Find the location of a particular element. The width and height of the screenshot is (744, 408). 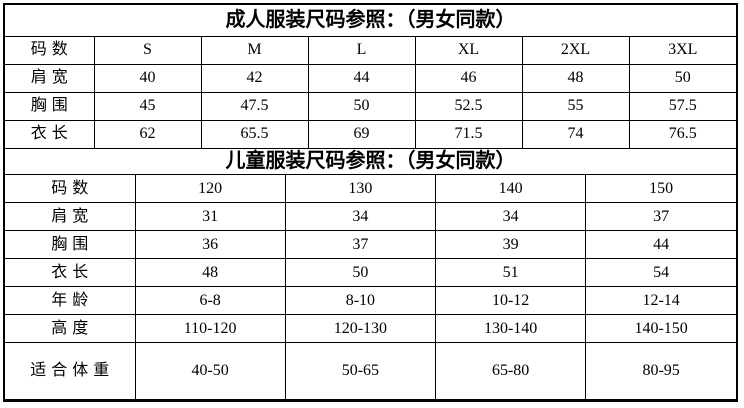

table-cell: 45 is located at coordinates (147, 106).